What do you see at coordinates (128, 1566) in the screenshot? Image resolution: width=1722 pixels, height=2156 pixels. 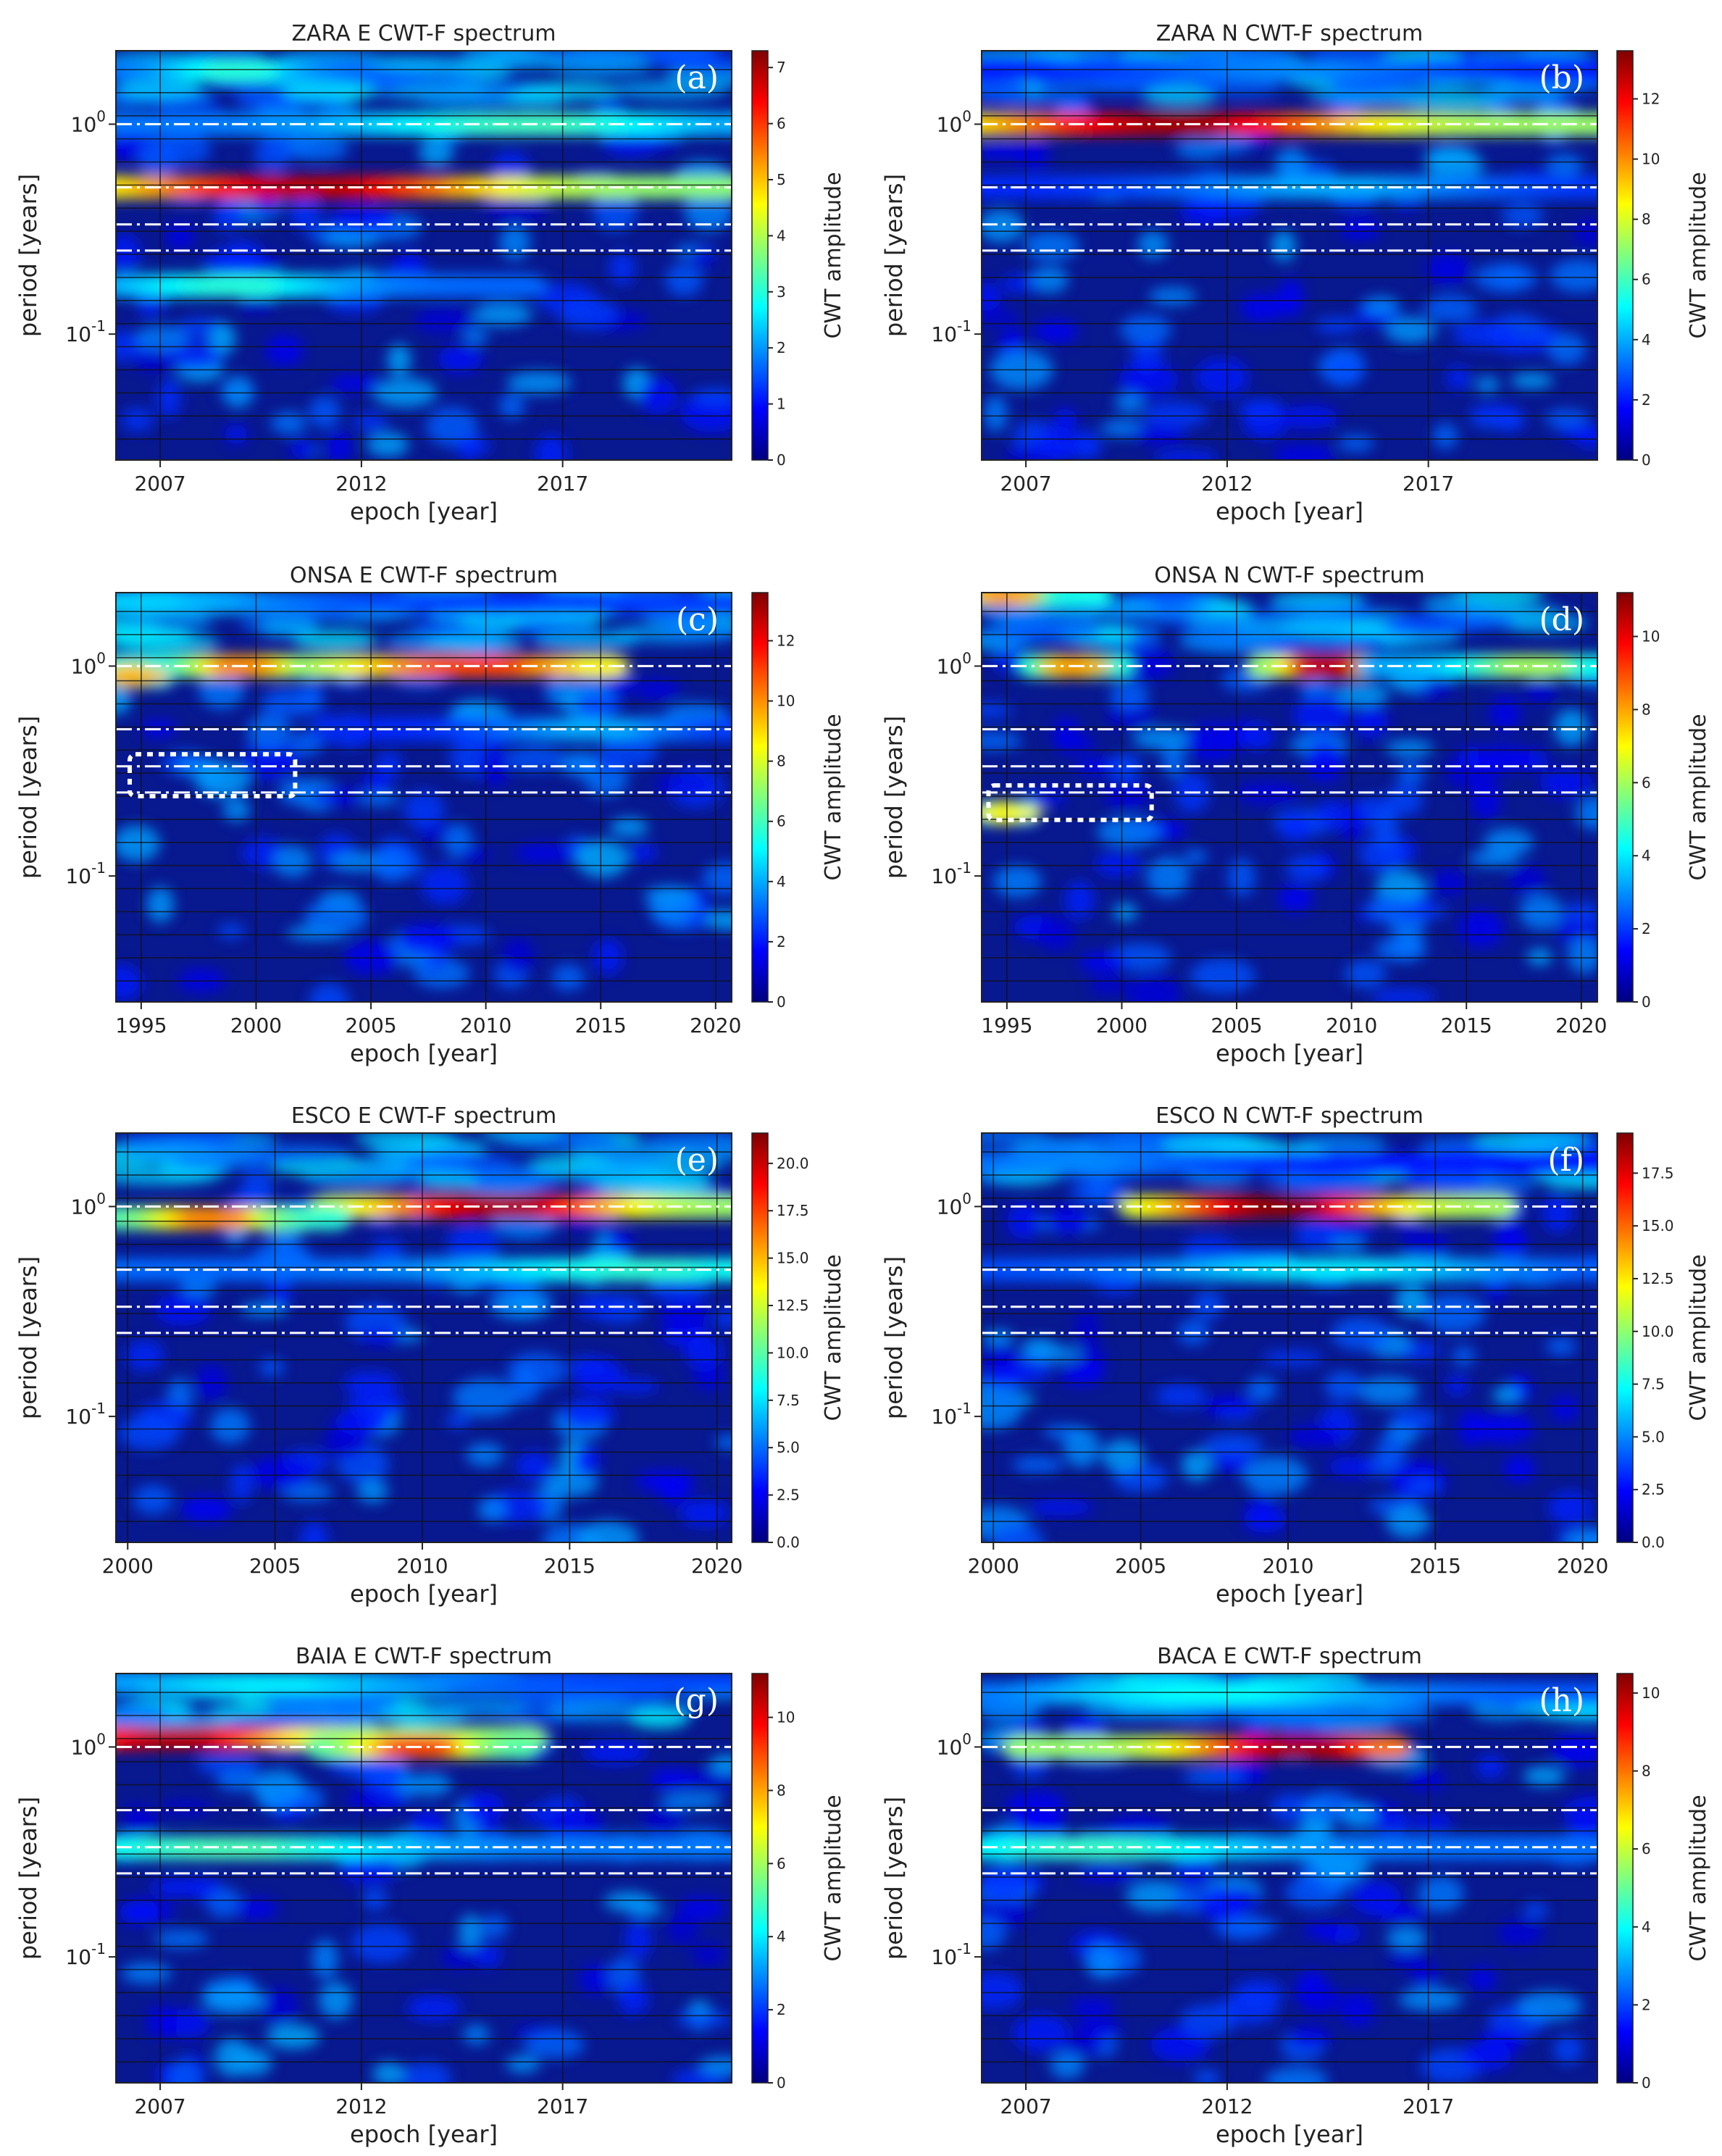 I see `x-tick-label: 2000` at bounding box center [128, 1566].